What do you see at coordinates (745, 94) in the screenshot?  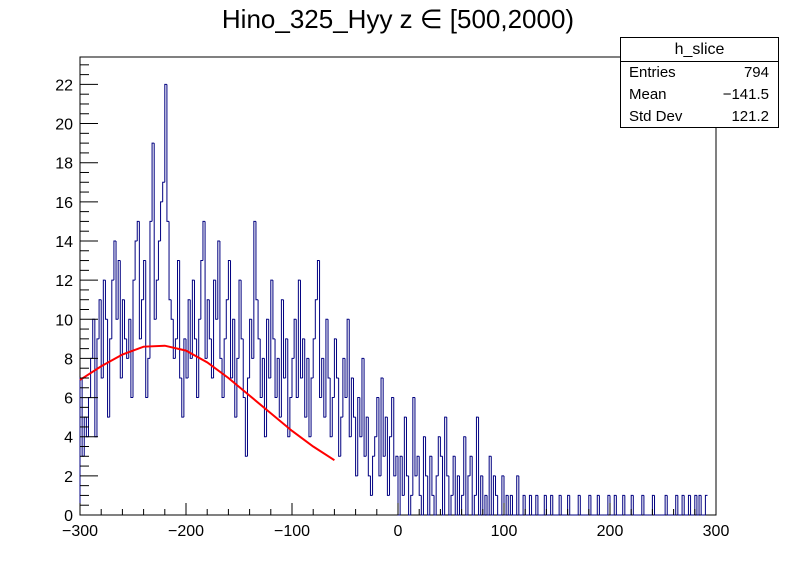 I see `stats-value: −141.5` at bounding box center [745, 94].